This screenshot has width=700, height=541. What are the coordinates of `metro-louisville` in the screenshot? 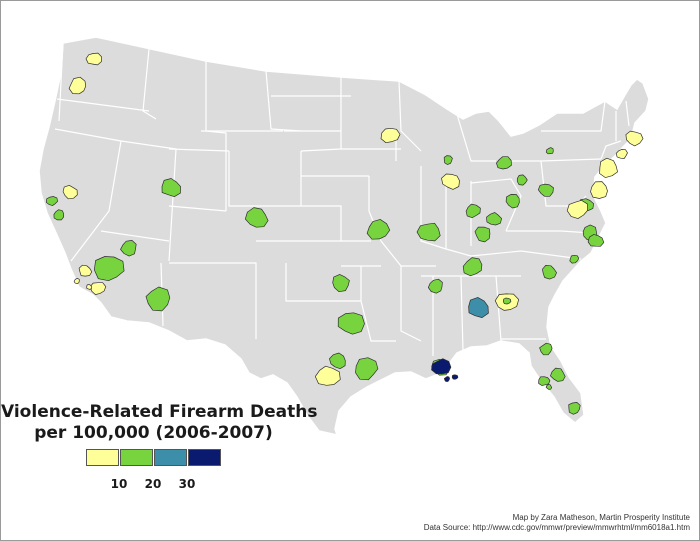 It's located at (428, 232).